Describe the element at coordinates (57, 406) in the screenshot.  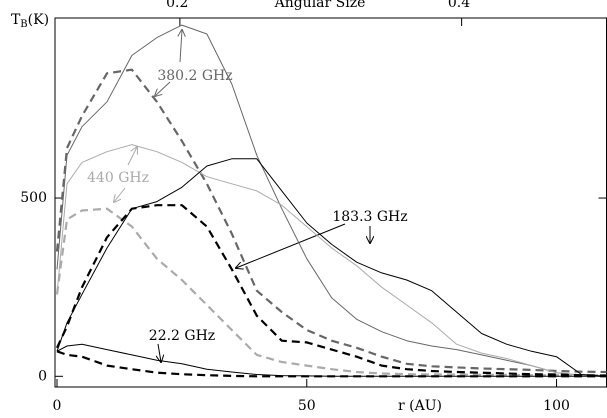
I see `x-tick-label: 0` at that location.